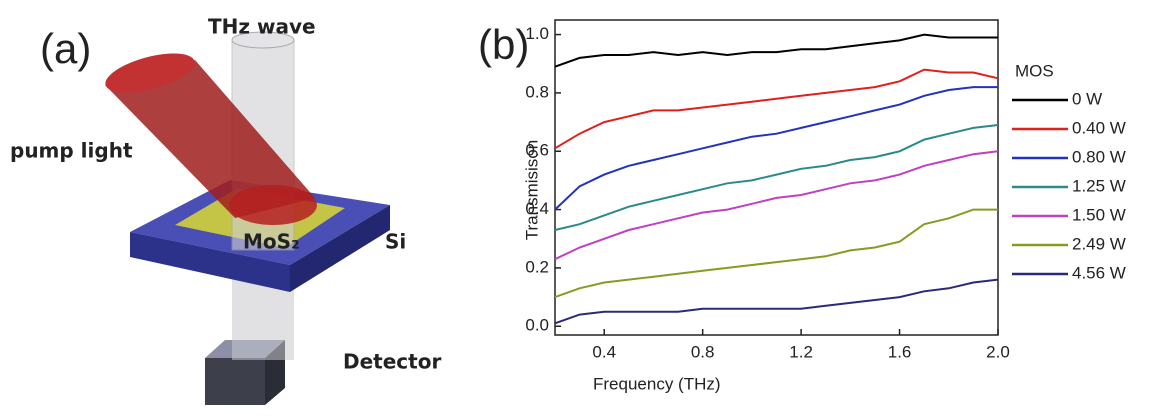  I want to click on si-side, so click(340, 248).